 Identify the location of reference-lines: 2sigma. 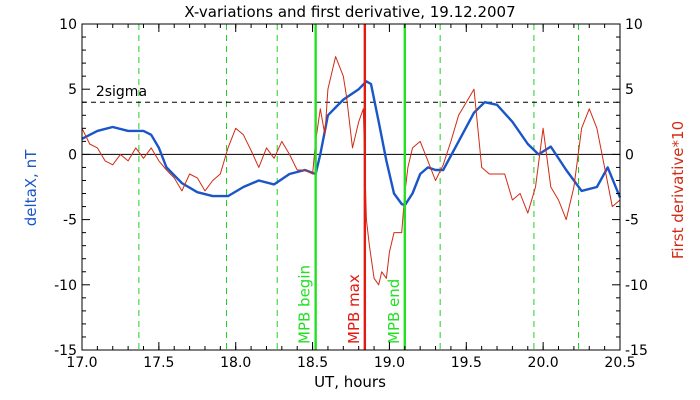
(351, 119).